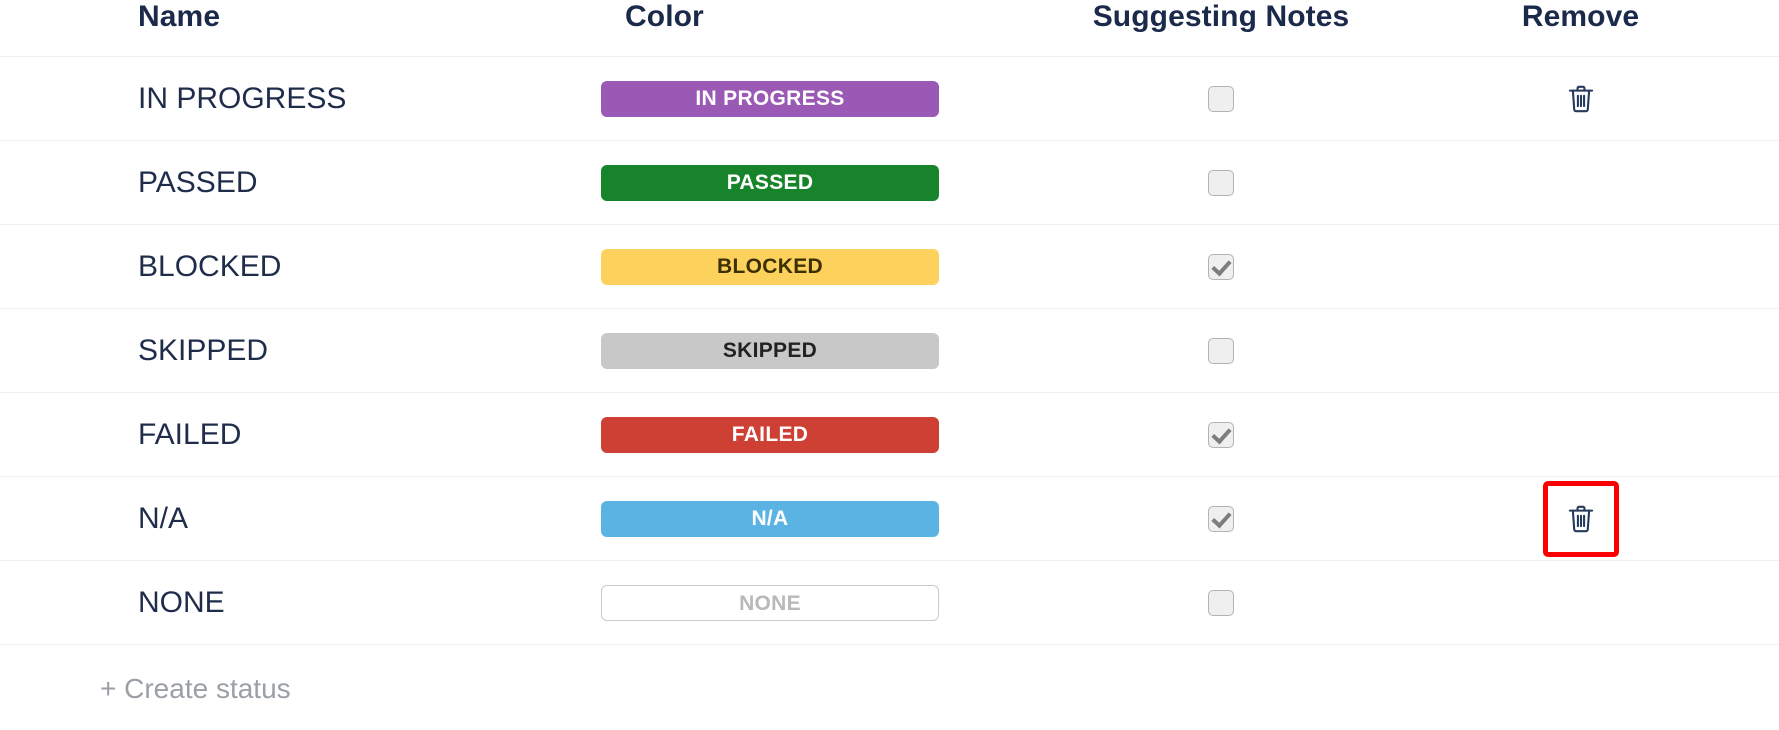 The width and height of the screenshot is (1779, 730). I want to click on status-name-cell: FAILED, so click(190, 434).